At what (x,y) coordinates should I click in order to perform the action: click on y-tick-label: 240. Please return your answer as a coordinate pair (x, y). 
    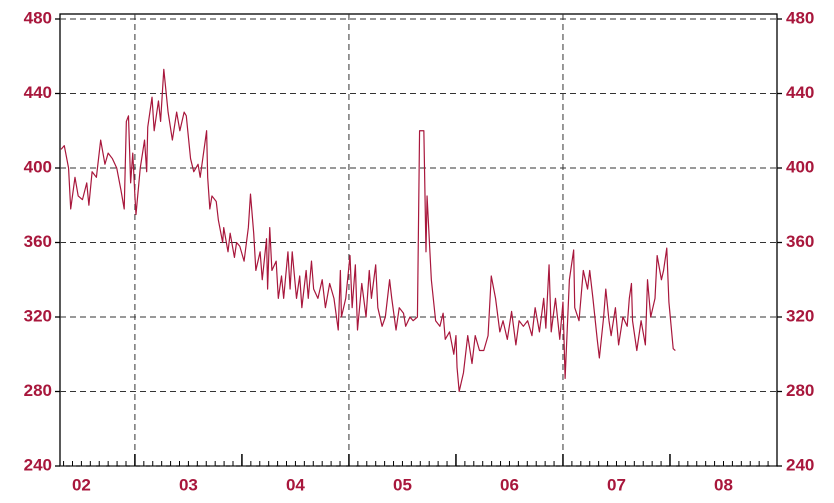
    Looking at the image, I should click on (38, 464).